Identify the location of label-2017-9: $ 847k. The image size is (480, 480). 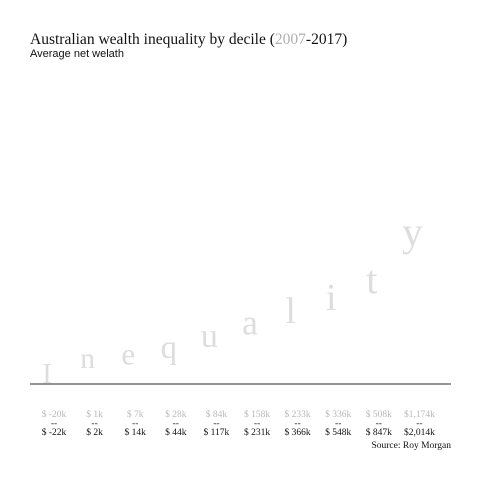
(379, 432).